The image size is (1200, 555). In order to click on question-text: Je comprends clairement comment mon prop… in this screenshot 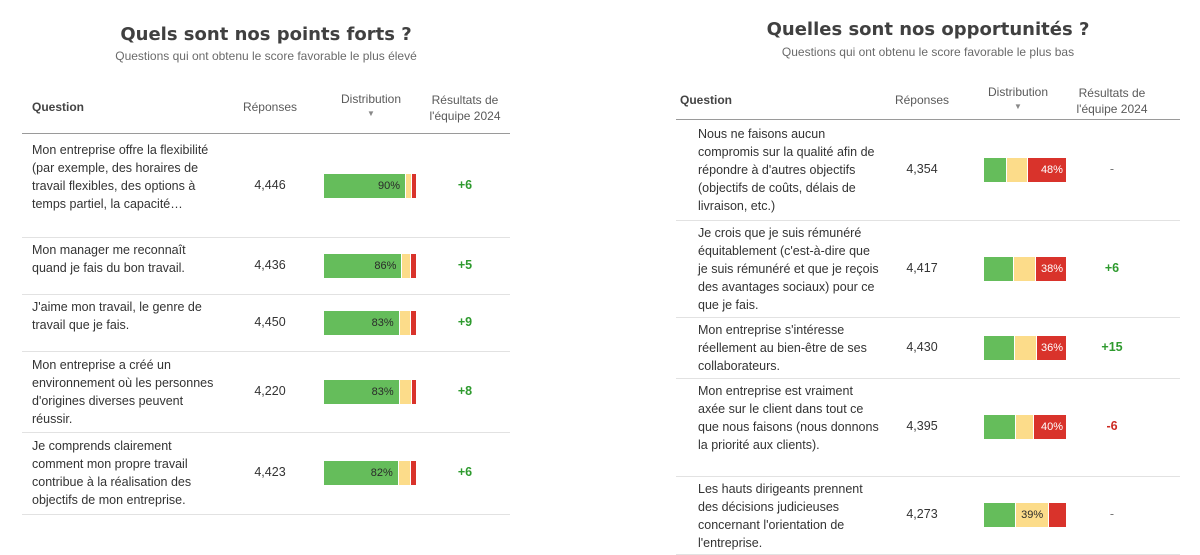, I will do `click(112, 473)`.